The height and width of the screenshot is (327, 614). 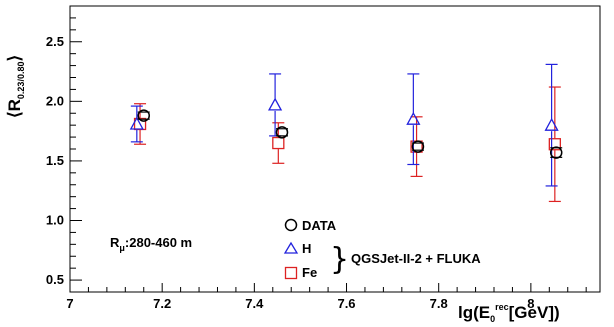 I want to click on x-axis-title: lg(E0rec[GeV]), so click(x=509, y=313).